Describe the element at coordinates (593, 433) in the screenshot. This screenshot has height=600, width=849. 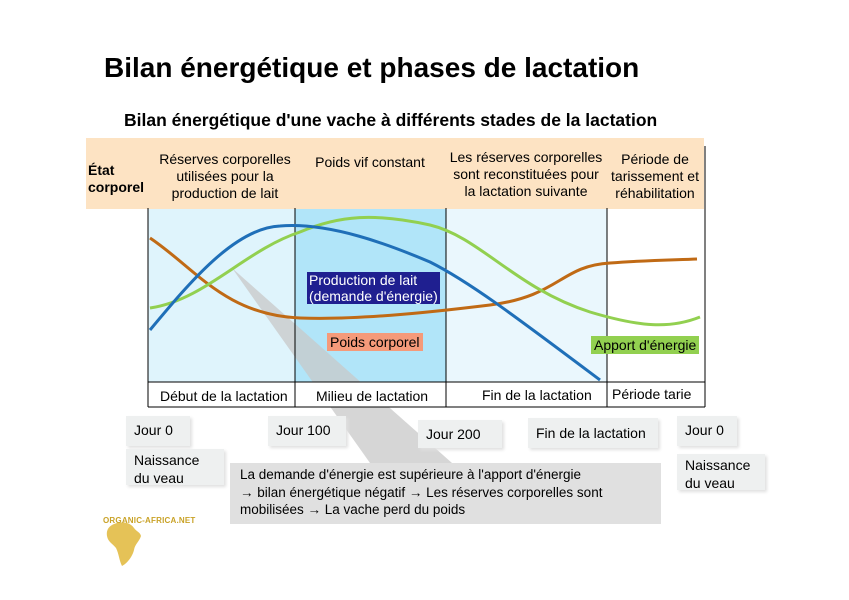
I see `end-lactation-box: Fin de la lactation` at that location.